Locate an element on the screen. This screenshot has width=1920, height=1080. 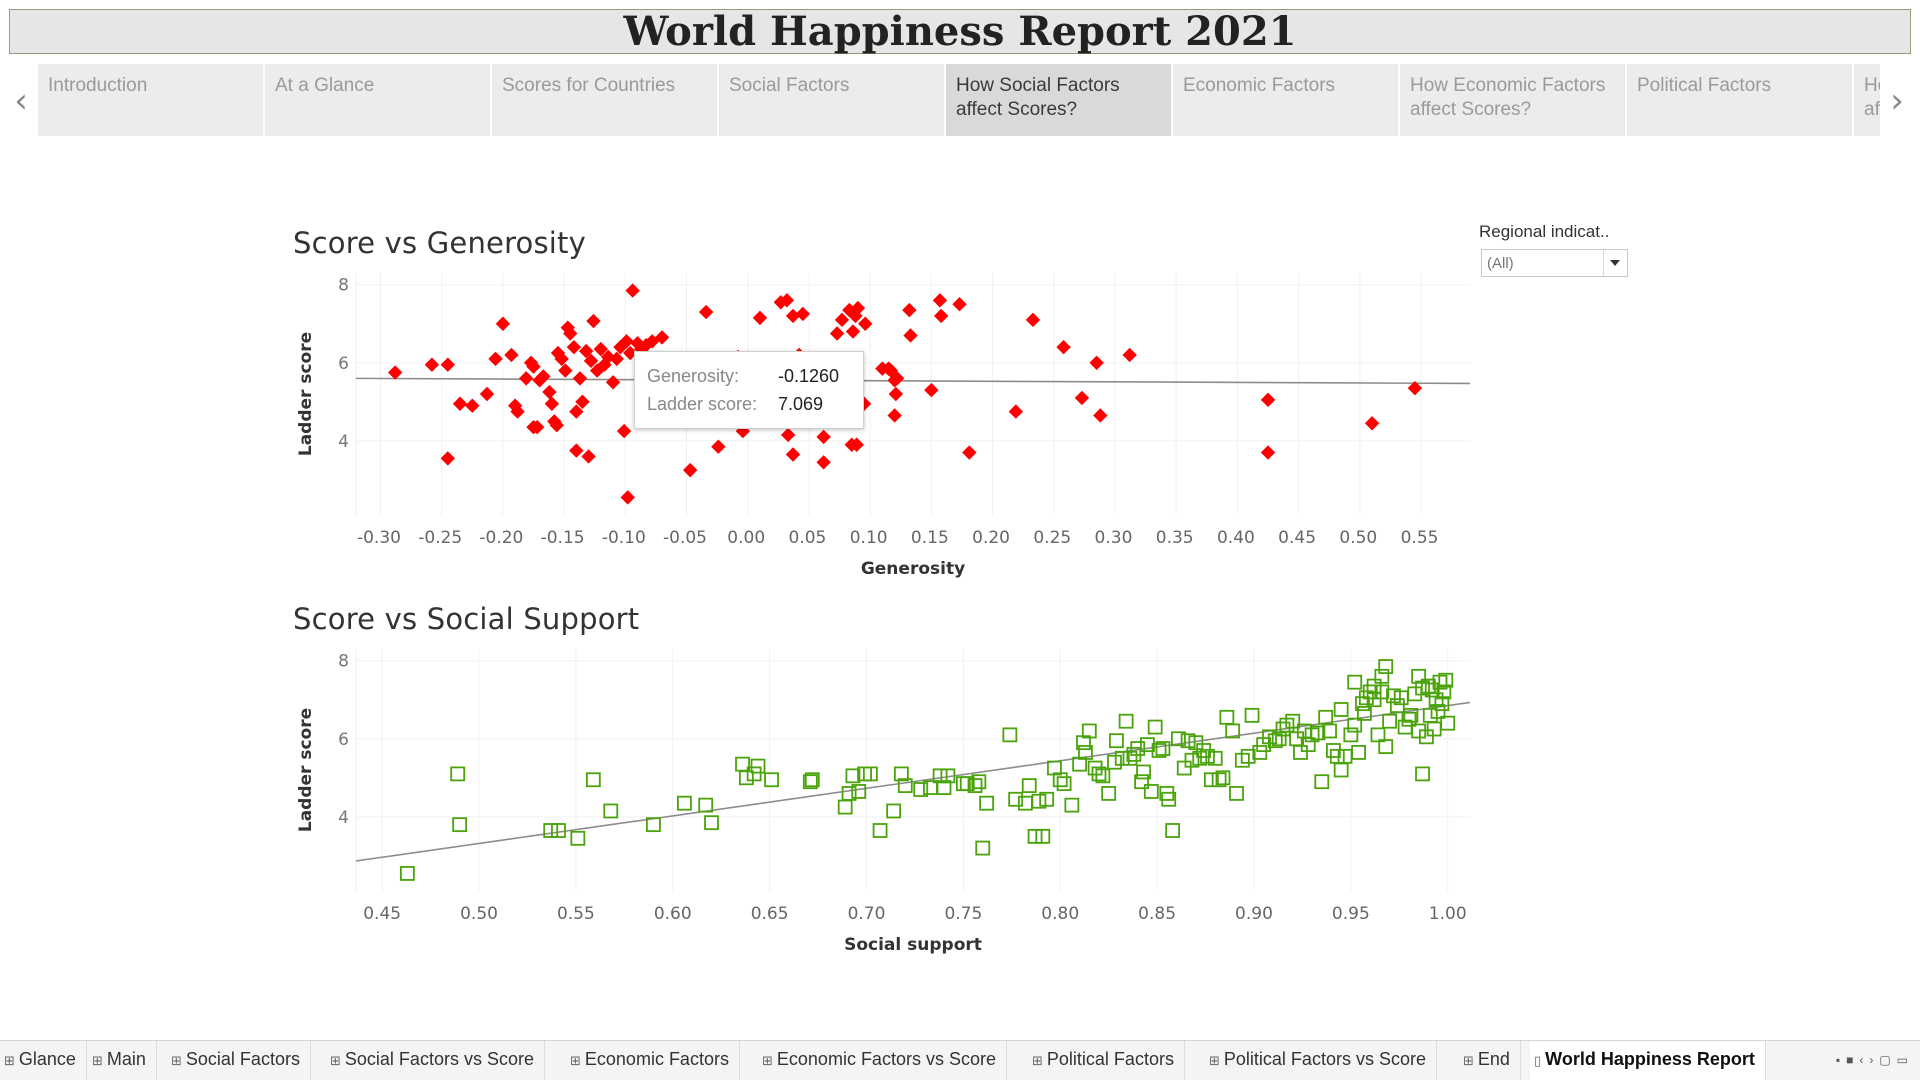
region-filter-value: (All) is located at coordinates (1500, 263).